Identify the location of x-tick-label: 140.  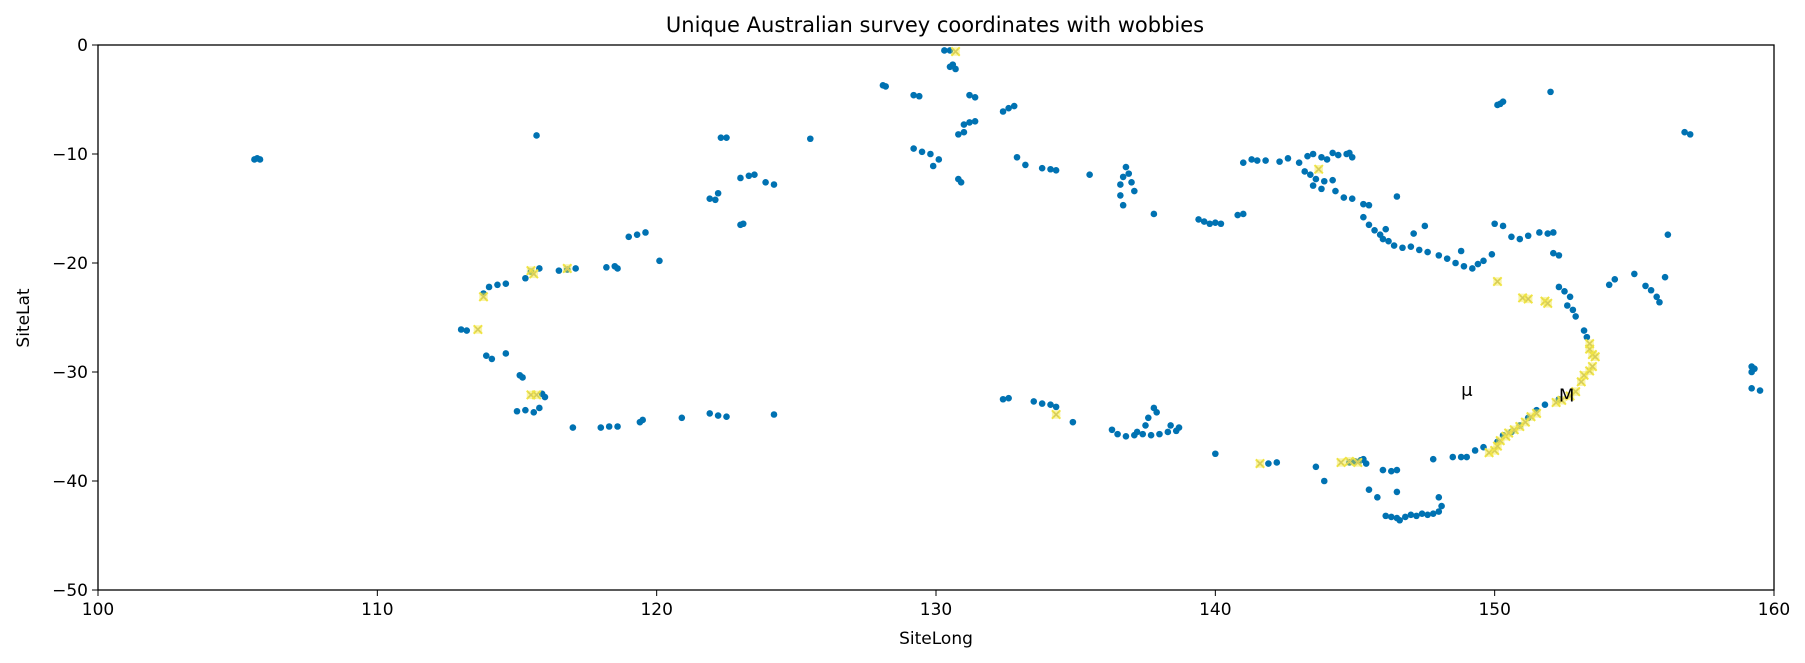
(1215, 610).